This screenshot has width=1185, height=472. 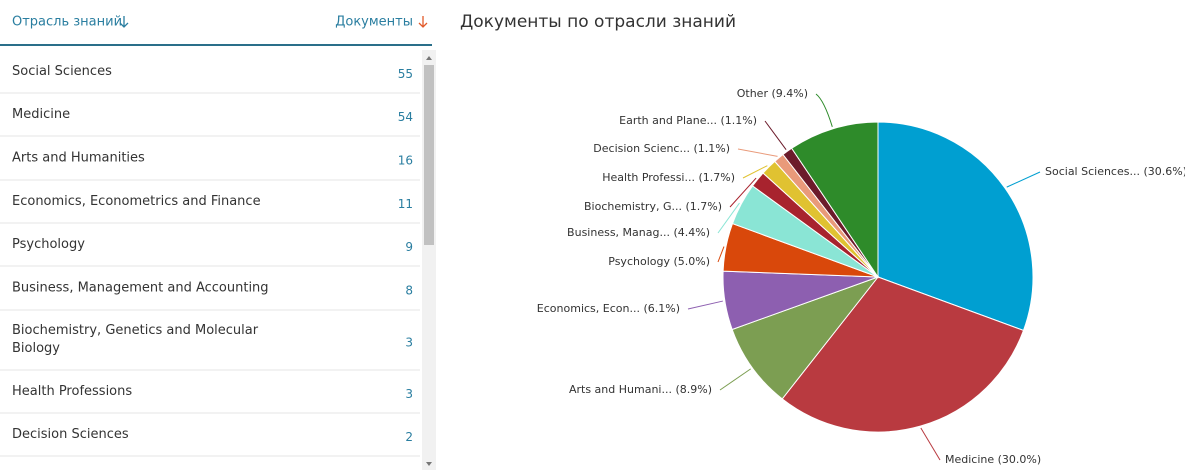 What do you see at coordinates (688, 120) in the screenshot?
I see `slice-label: Earth and Plane... (1.1%)` at bounding box center [688, 120].